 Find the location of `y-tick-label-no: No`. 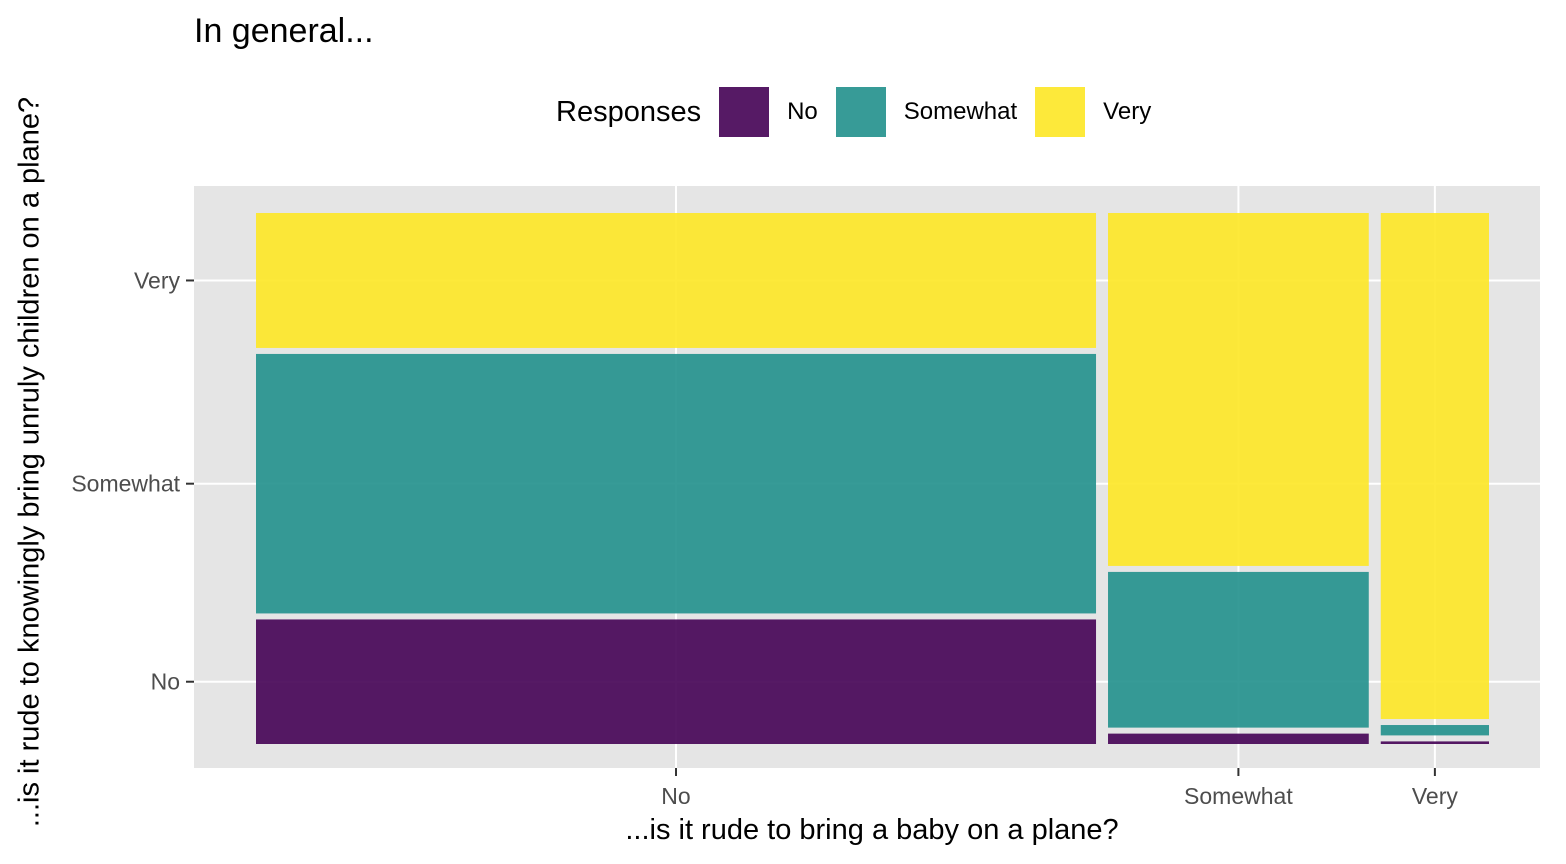

y-tick-label-no: No is located at coordinates (165, 682).